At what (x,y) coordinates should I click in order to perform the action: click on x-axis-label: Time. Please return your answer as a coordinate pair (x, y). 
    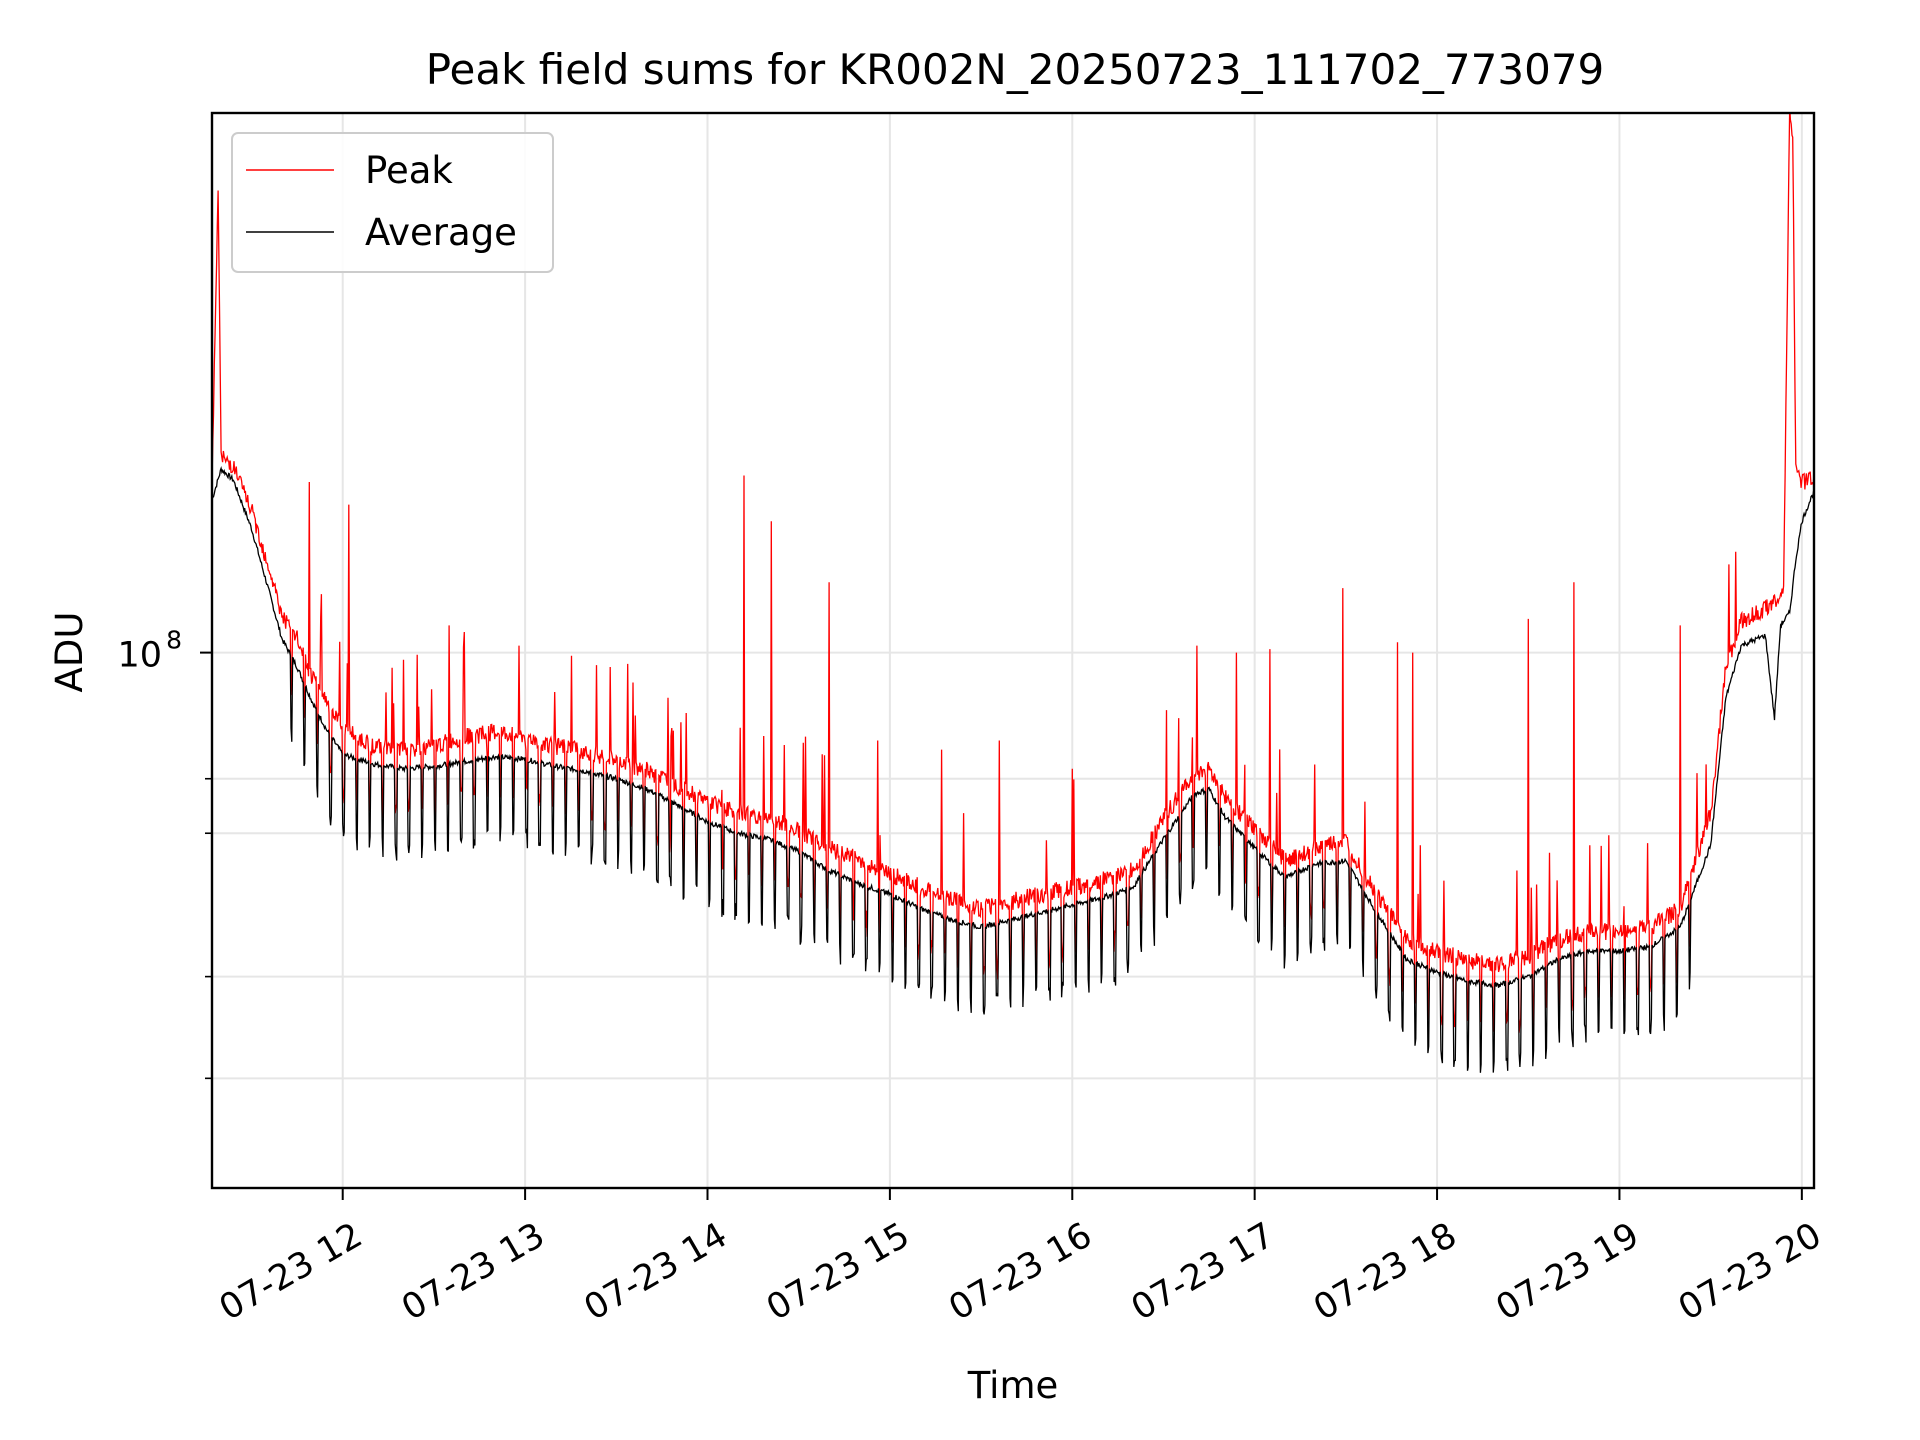
    Looking at the image, I should click on (1013, 1385).